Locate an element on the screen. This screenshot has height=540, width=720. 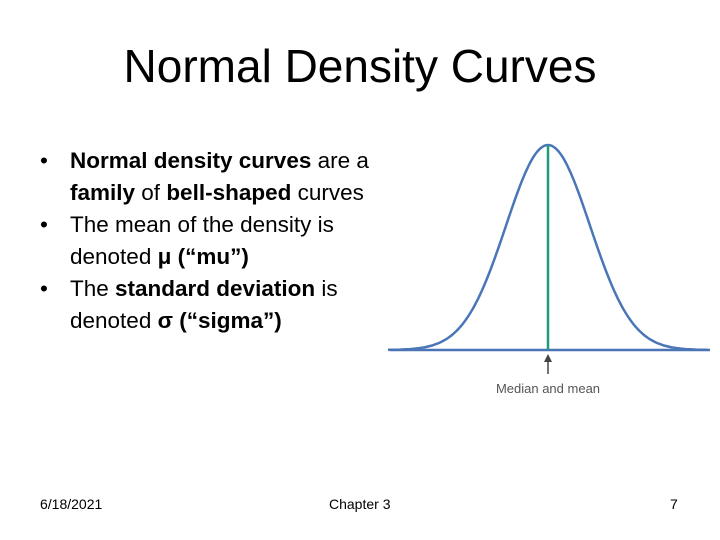
slide-title: Normal Density Curves is located at coordinates (360, 66).